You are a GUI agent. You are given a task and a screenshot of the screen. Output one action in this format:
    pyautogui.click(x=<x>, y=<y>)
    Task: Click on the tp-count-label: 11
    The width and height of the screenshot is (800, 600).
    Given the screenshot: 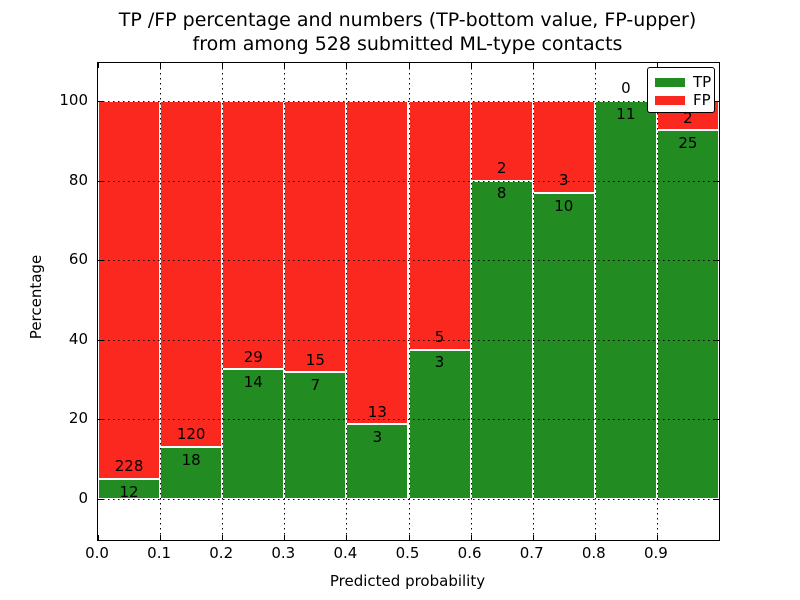 What is the action you would take?
    pyautogui.click(x=626, y=113)
    